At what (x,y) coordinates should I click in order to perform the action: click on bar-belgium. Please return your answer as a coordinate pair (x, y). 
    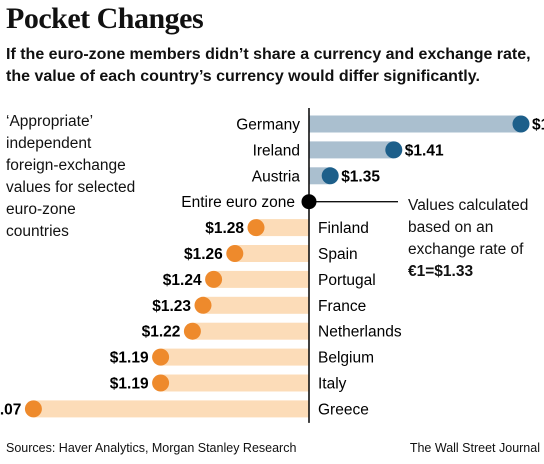
    Looking at the image, I should click on (234, 357).